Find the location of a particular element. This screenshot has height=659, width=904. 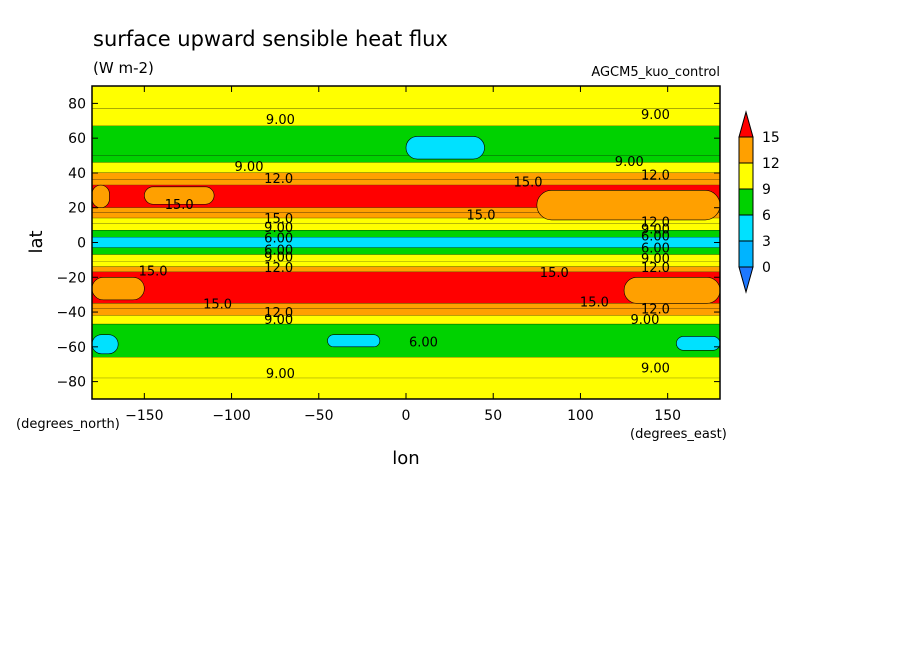

x-tick-label: −150 is located at coordinates (144, 416).